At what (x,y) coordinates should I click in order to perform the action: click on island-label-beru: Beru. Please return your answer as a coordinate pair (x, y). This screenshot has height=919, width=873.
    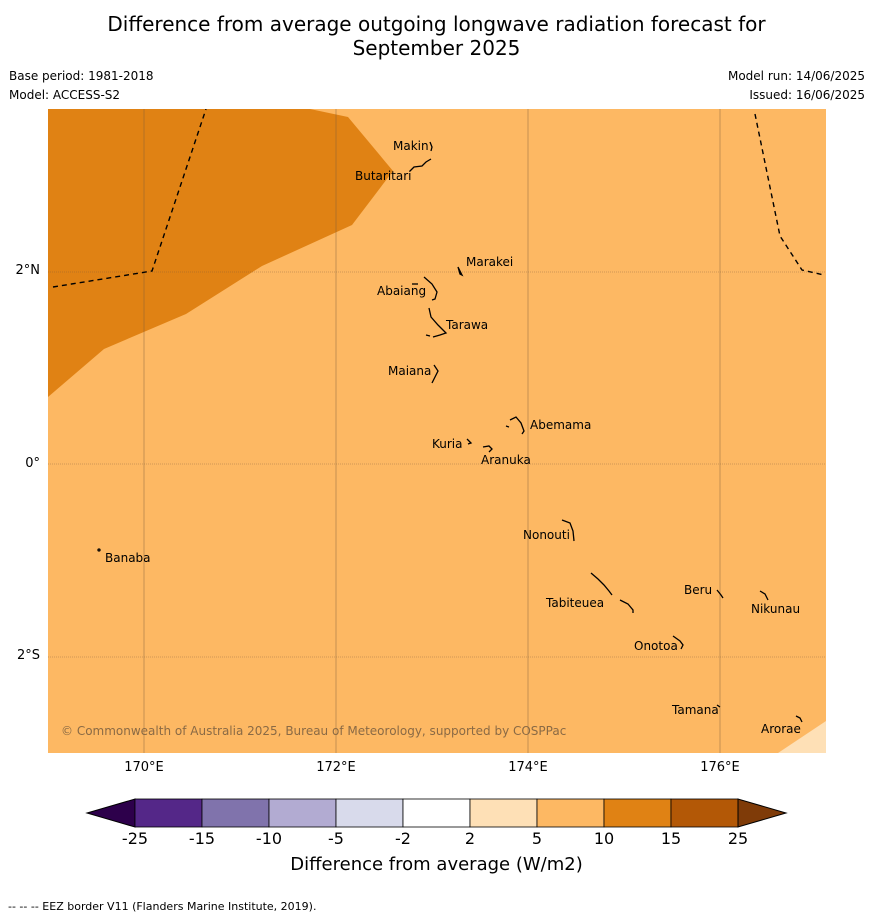
    Looking at the image, I should click on (698, 590).